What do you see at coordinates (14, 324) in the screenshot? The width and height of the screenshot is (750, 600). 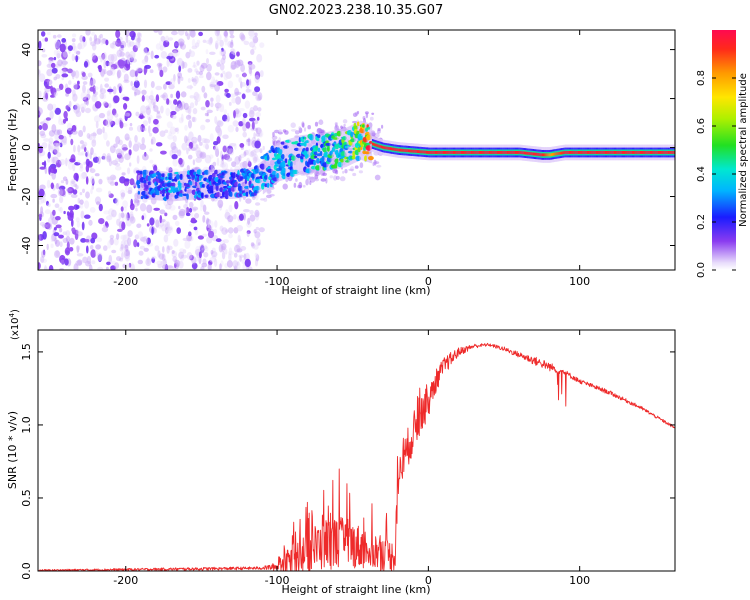 I see `svg-text: (x104)` at bounding box center [14, 324].